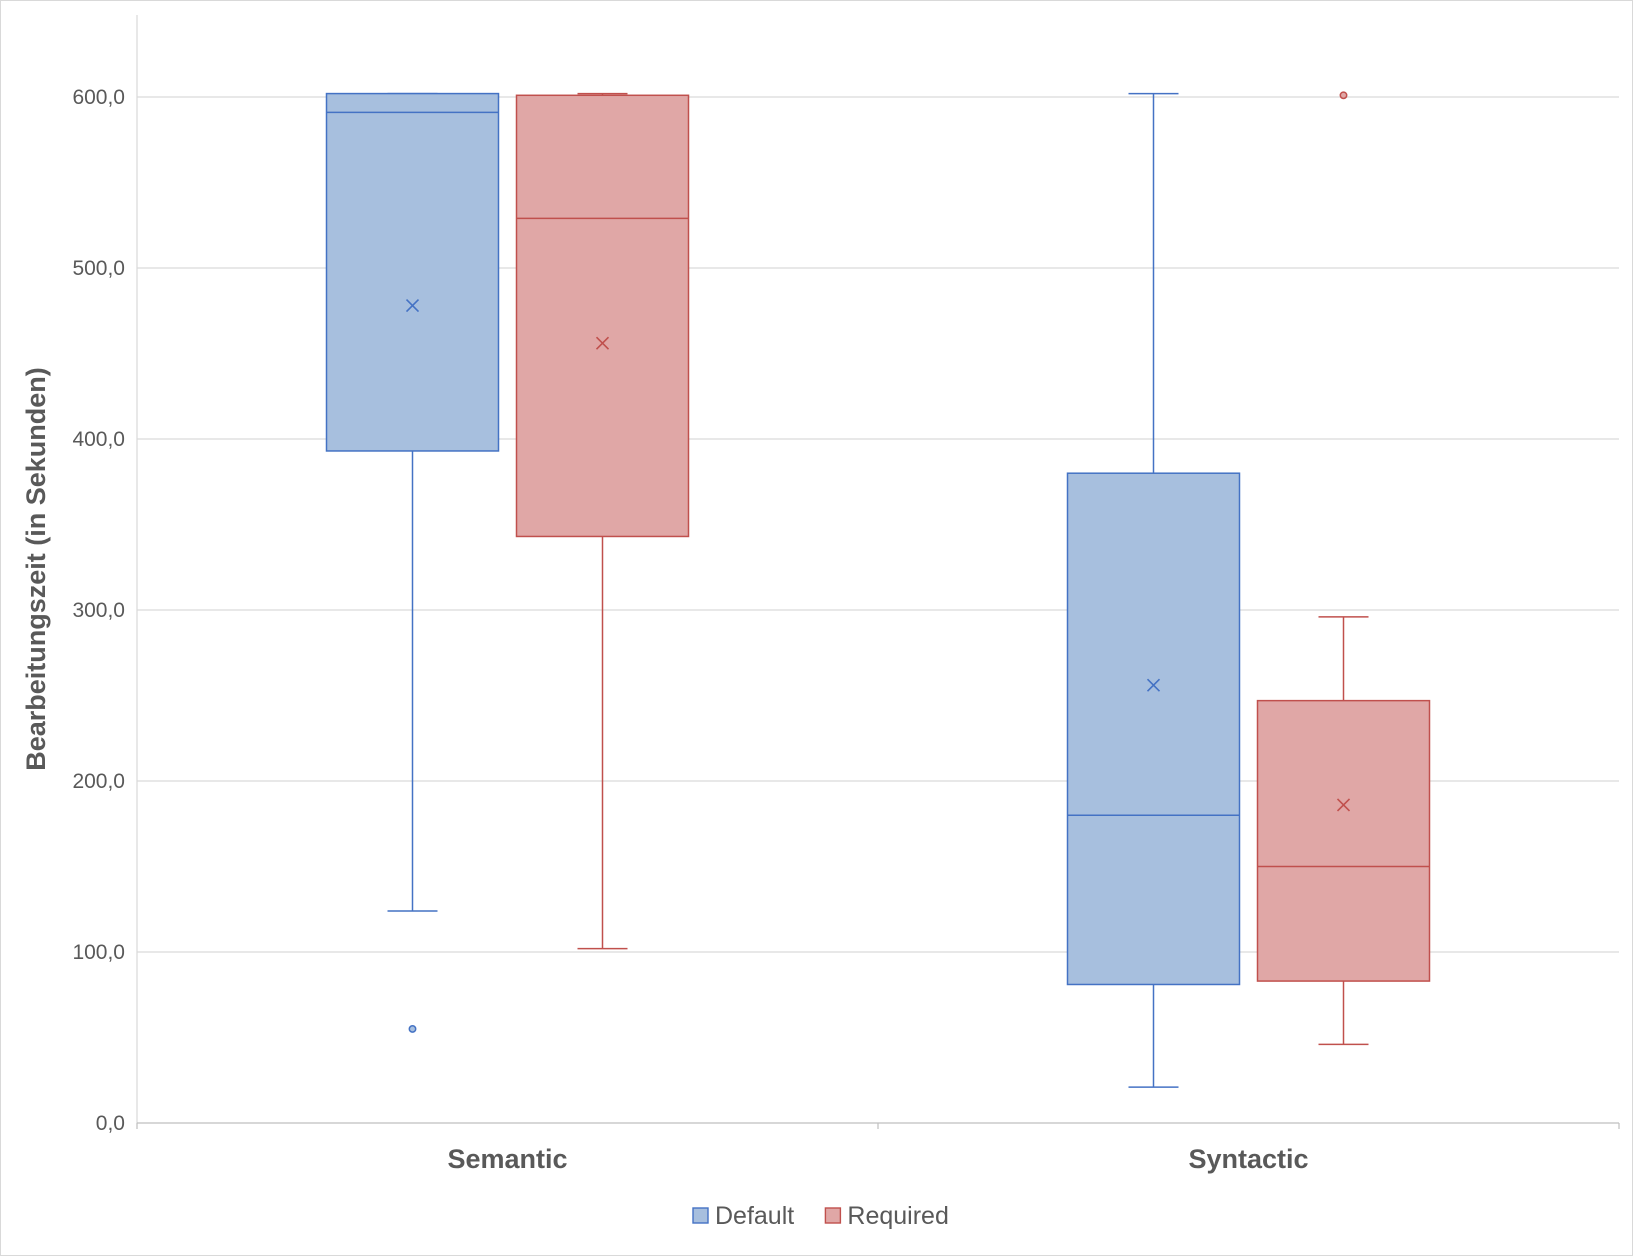 This screenshot has height=1257, width=1633. I want to click on y-tick-label: 100,0, so click(98, 952).